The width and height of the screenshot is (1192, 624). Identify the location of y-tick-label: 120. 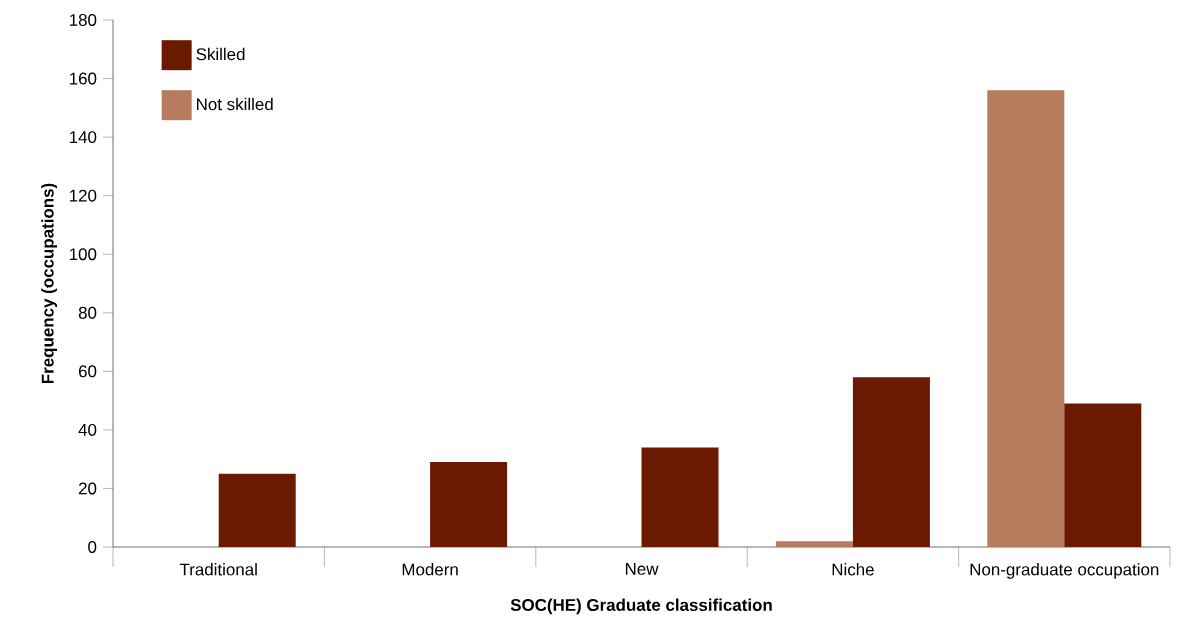
(83, 195).